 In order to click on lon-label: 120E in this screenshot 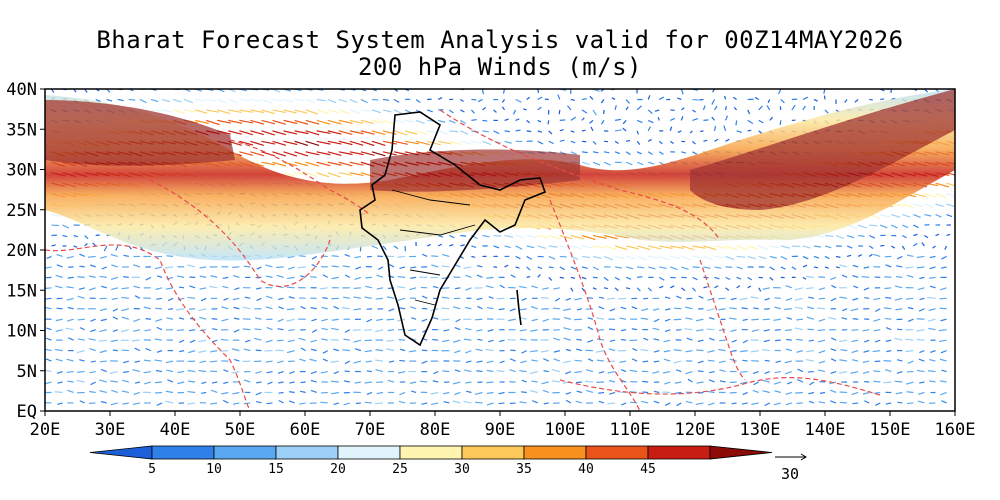, I will do `click(695, 430)`.